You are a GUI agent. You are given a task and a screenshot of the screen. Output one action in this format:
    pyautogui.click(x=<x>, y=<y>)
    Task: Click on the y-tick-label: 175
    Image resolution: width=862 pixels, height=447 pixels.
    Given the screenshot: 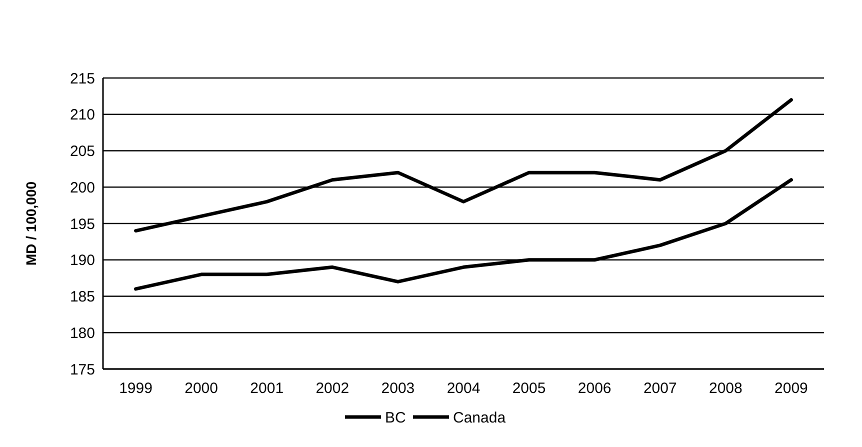 What is the action you would take?
    pyautogui.click(x=82, y=369)
    